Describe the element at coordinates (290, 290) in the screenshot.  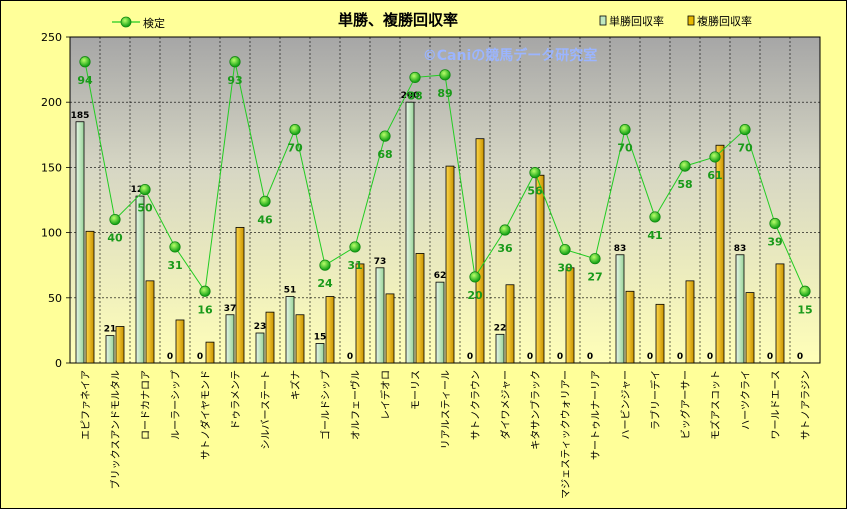
I see `bar-win-label-7: 51` at that location.